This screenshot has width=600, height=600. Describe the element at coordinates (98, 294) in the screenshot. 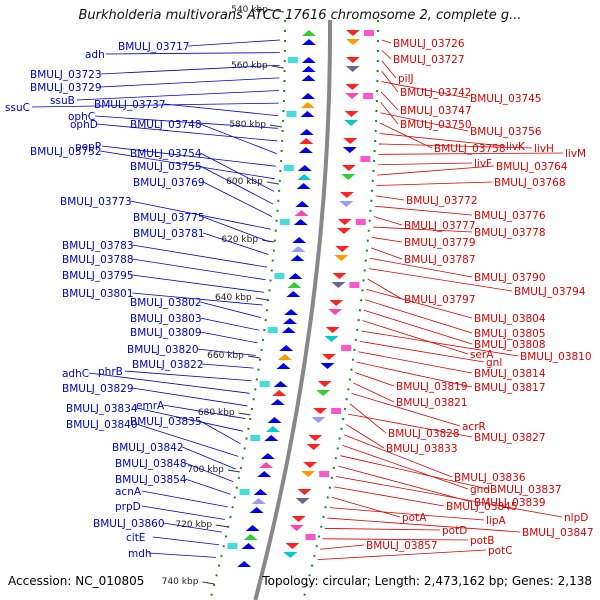

I see `left-gene-label: BMULJ_03801` at that location.